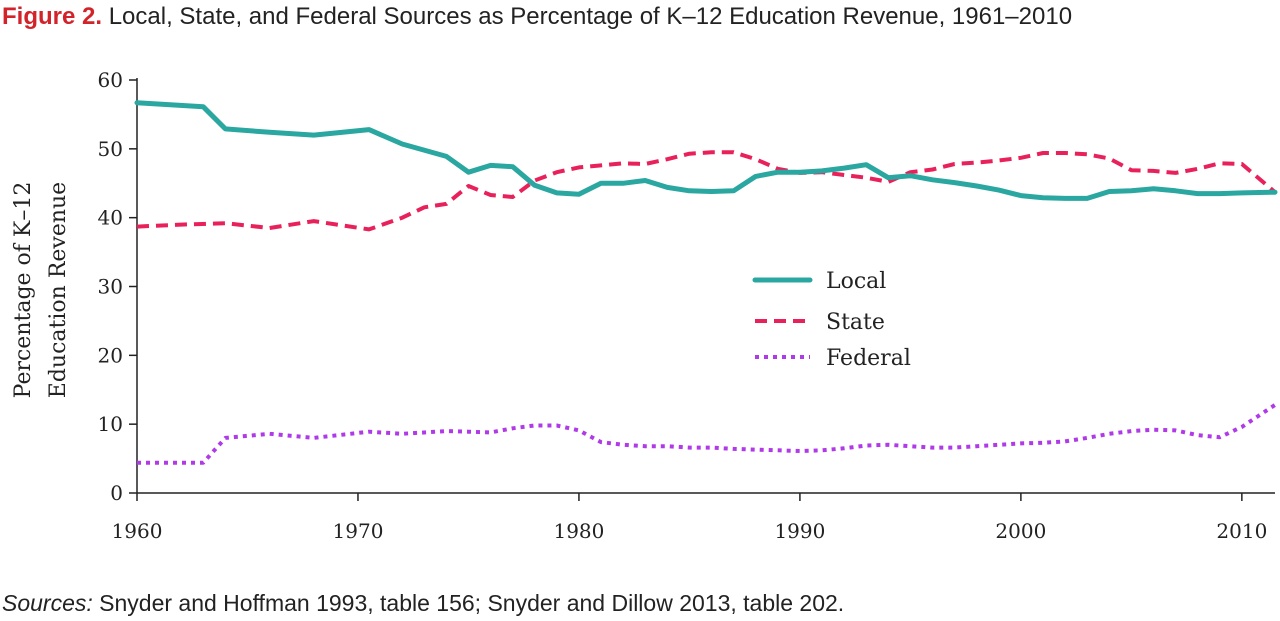 The image size is (1280, 621). What do you see at coordinates (110, 80) in the screenshot?
I see `y-tick-label: 60` at bounding box center [110, 80].